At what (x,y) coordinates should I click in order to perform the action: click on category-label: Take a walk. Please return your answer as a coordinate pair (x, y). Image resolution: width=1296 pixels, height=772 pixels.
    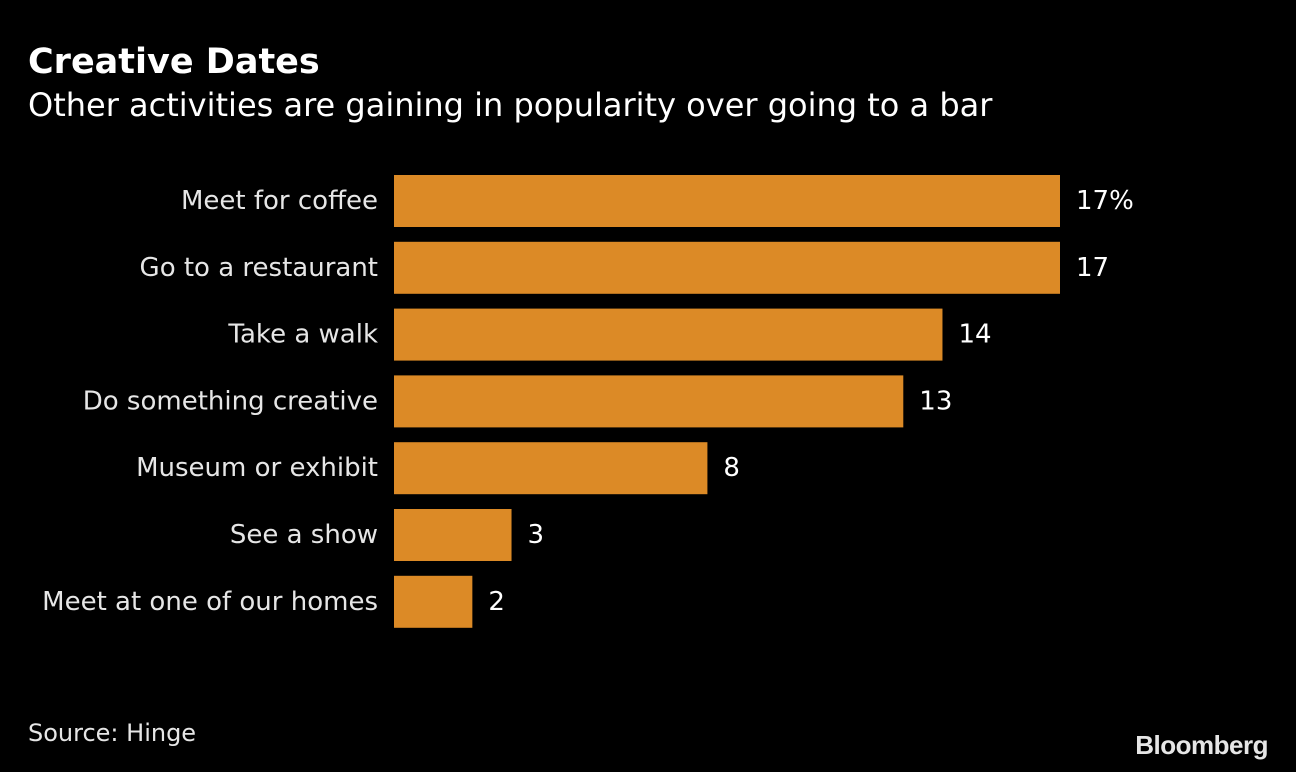
    Looking at the image, I should click on (302, 335).